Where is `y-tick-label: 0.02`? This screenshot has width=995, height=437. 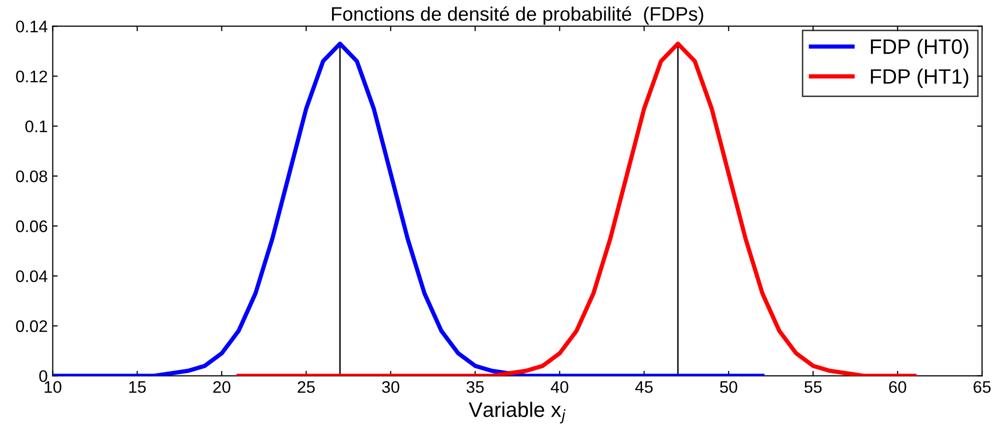 y-tick-label: 0.02 is located at coordinates (32, 326).